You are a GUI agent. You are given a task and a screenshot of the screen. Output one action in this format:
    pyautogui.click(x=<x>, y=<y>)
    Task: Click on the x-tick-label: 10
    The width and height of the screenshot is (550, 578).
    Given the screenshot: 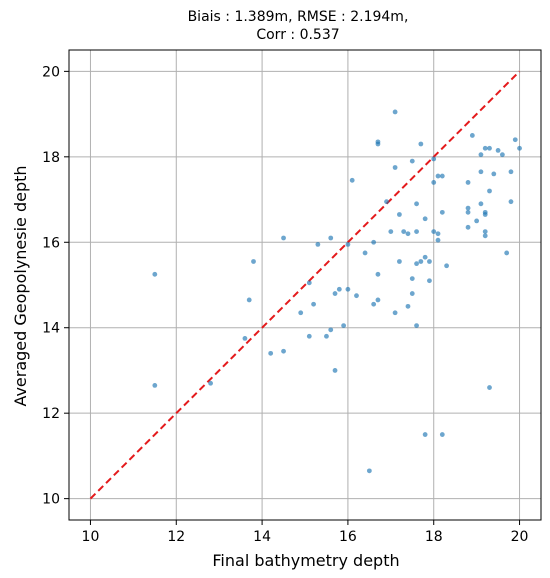 What is the action you would take?
    pyautogui.click(x=91, y=537)
    